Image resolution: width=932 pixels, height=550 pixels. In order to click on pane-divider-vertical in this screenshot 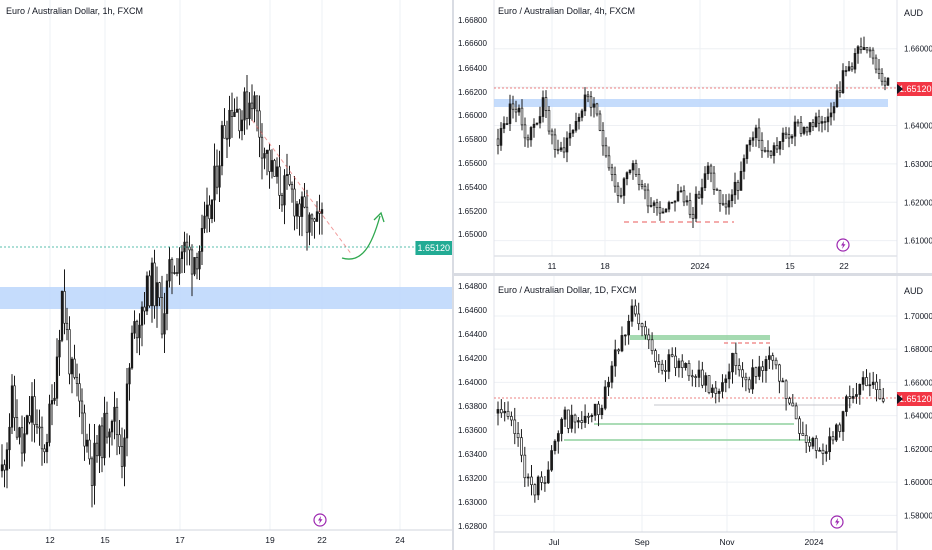, I will do `click(453, 275)`.